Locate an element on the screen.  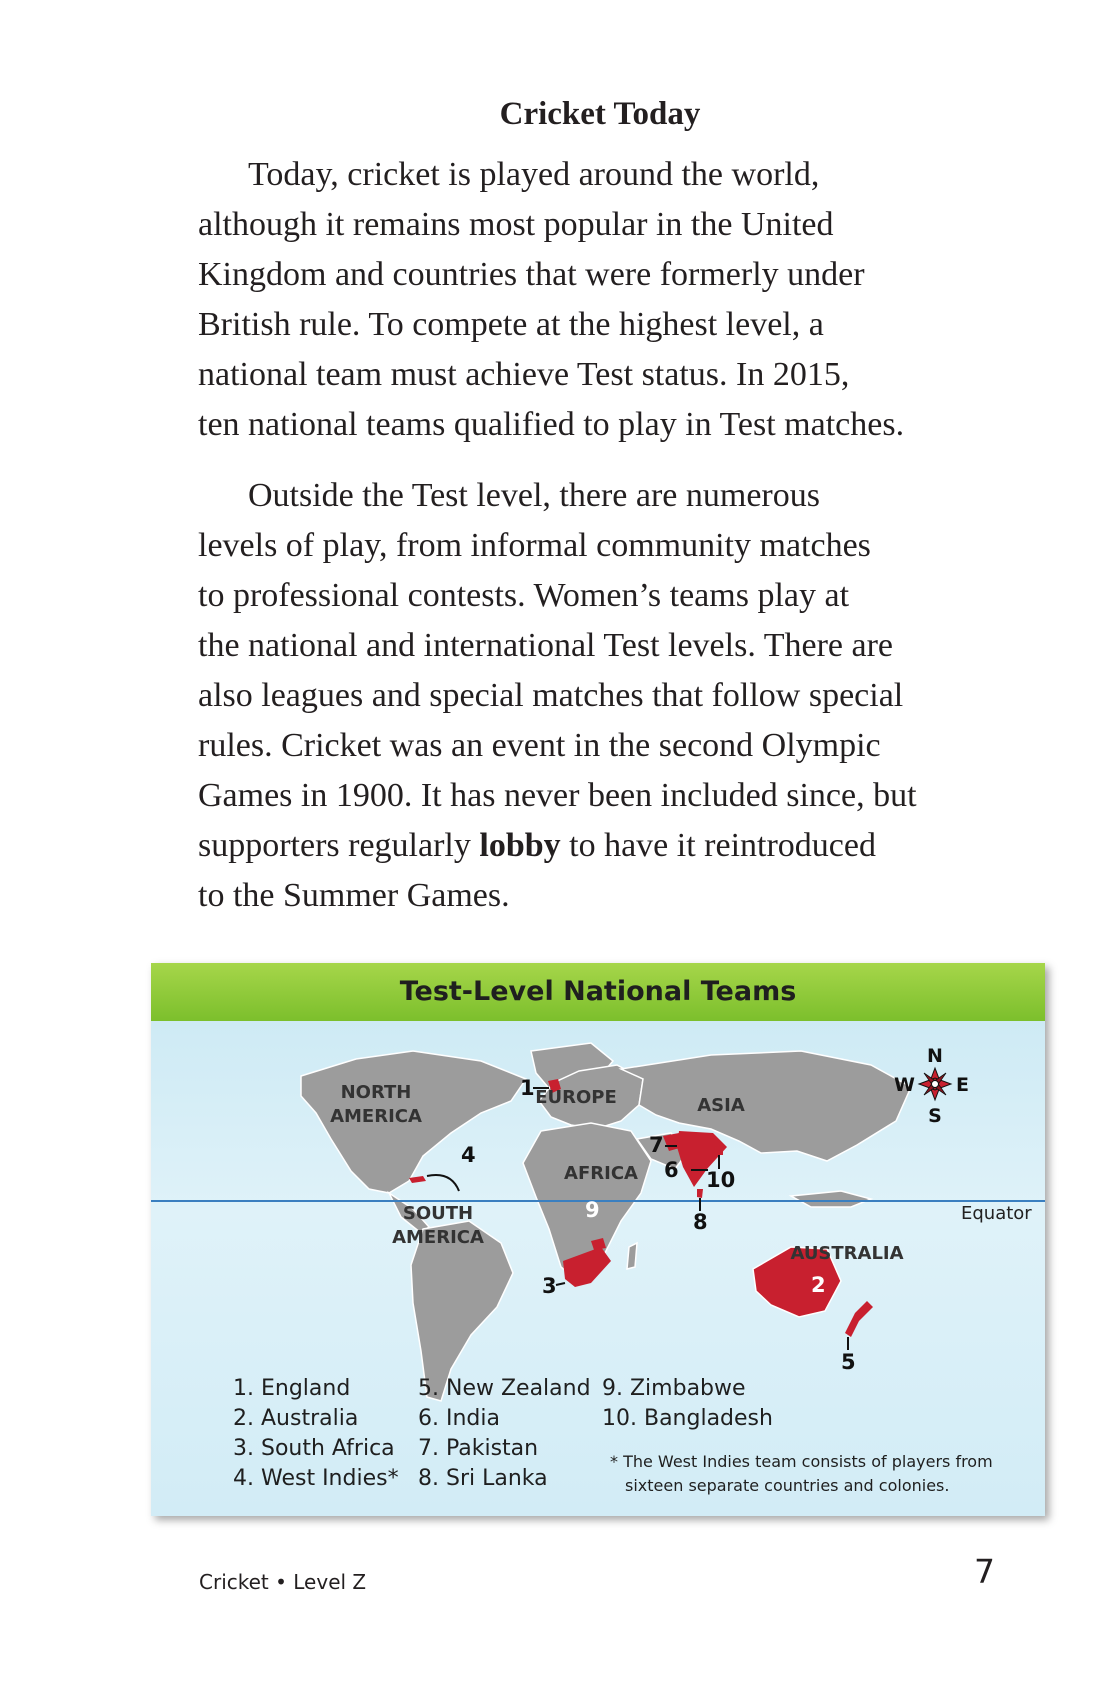
label-europe: EUROPE is located at coordinates (576, 1097).